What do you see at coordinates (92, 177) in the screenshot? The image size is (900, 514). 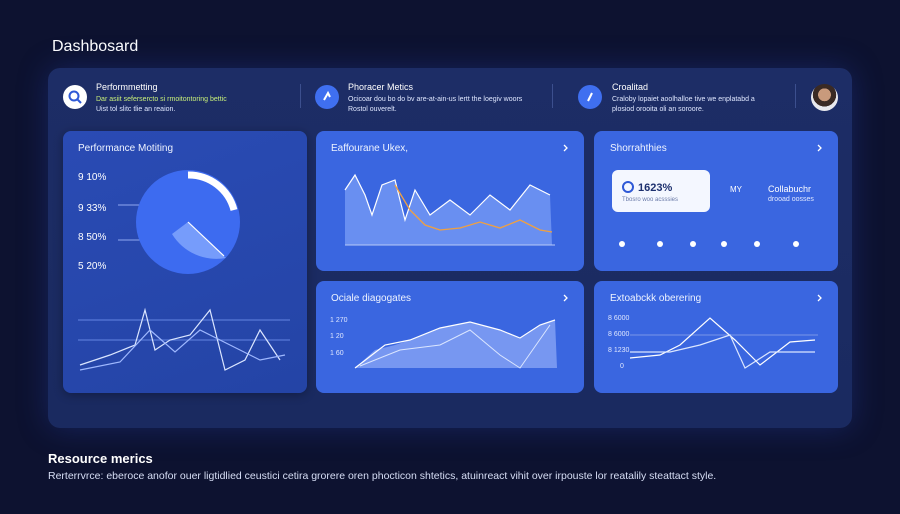 I see `card-label: 9 10%` at bounding box center [92, 177].